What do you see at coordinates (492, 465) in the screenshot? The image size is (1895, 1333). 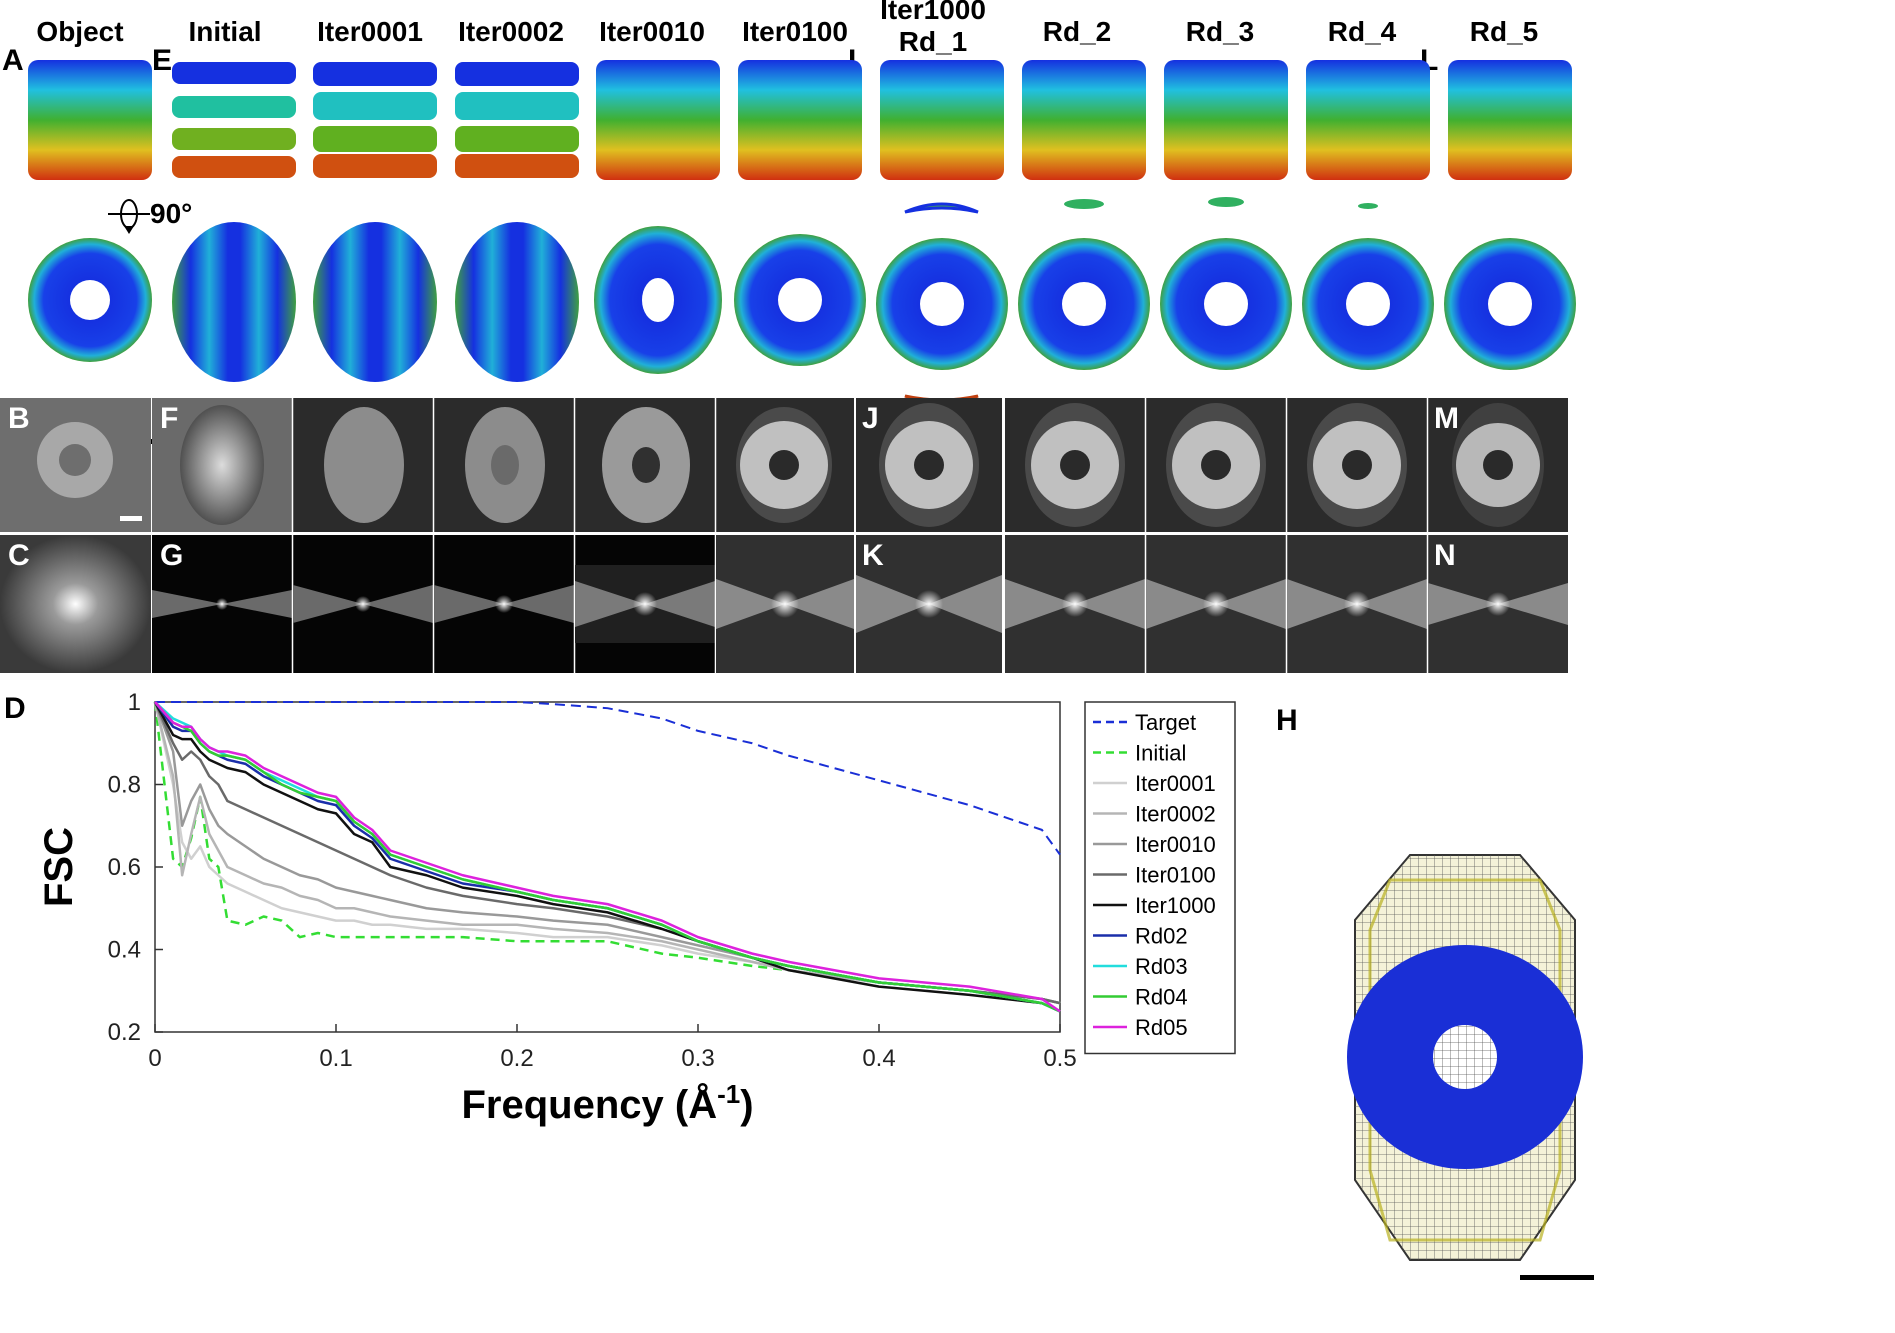 I see `panel-f-images` at bounding box center [492, 465].